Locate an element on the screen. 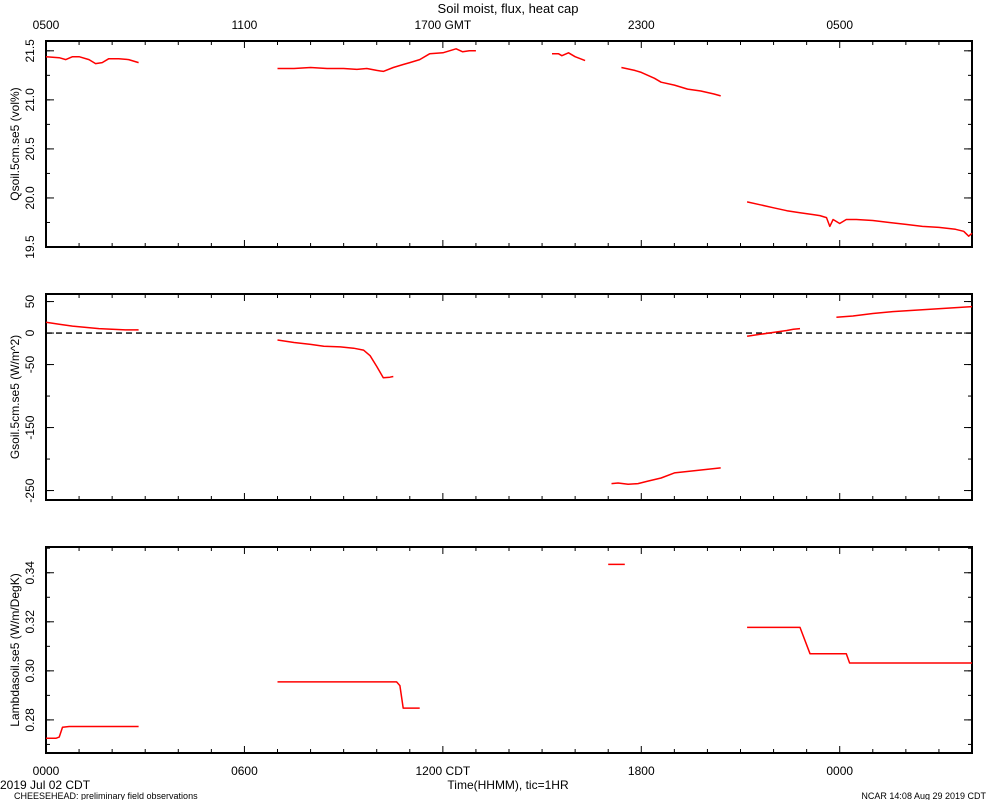 This screenshot has width=1000, height=800. x-axis-label: Time(HHMM), tic=1HR is located at coordinates (508, 785).